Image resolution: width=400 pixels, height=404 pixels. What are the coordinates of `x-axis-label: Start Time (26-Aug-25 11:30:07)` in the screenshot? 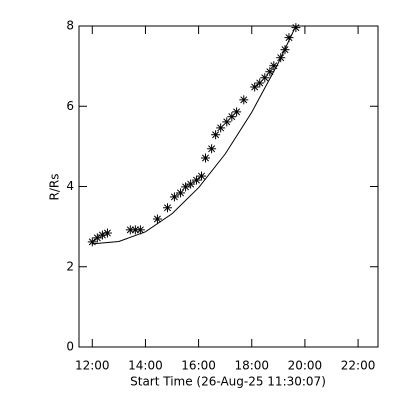 It's located at (228, 382).